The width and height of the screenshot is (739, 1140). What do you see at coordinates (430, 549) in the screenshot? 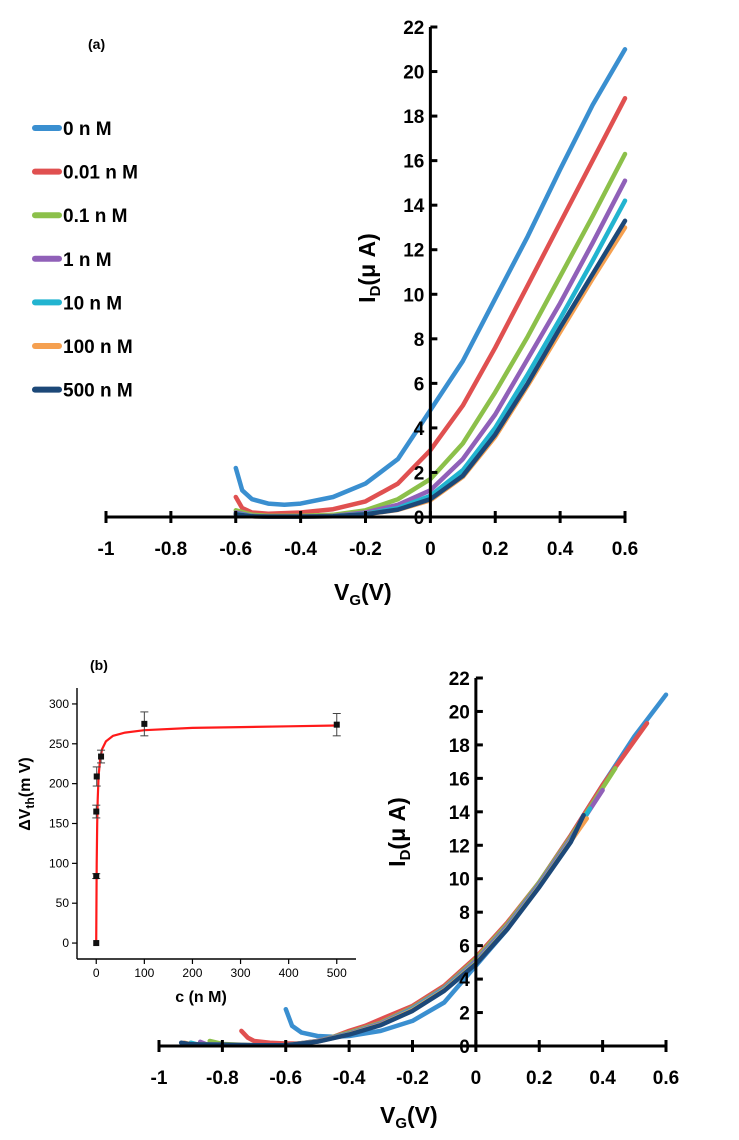
I see `panel-a-x-tick-label-5: 0` at bounding box center [430, 549].